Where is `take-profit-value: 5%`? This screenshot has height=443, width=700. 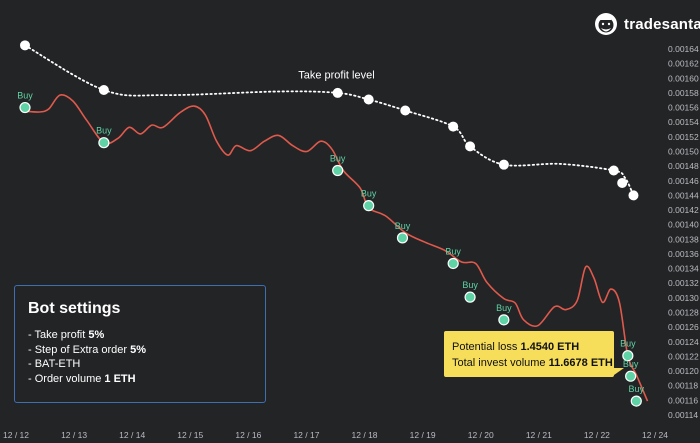 take-profit-value: 5% is located at coordinates (96, 335).